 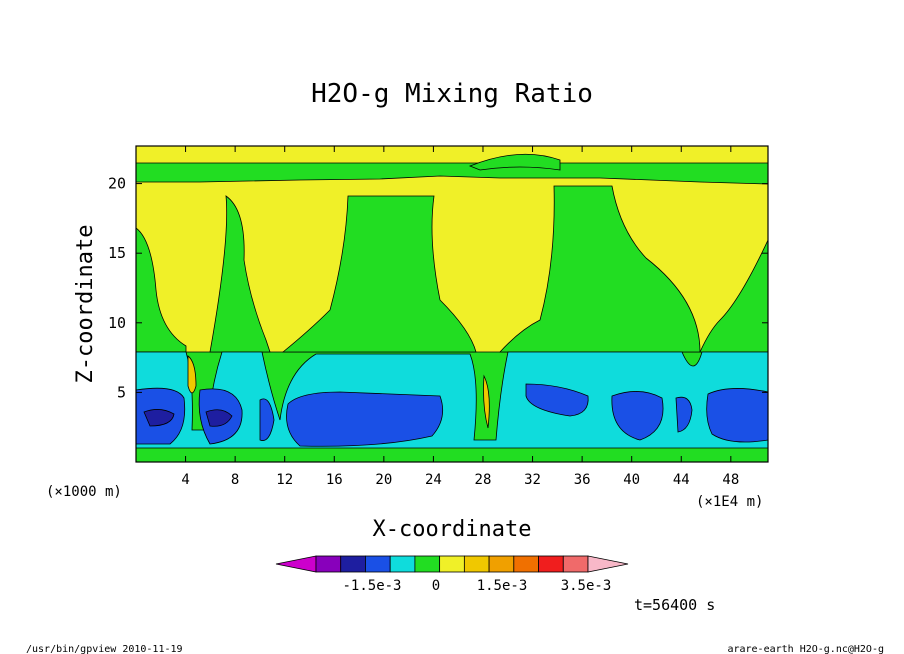 What do you see at coordinates (383, 480) in the screenshot?
I see `x-tick-label: 20` at bounding box center [383, 480].